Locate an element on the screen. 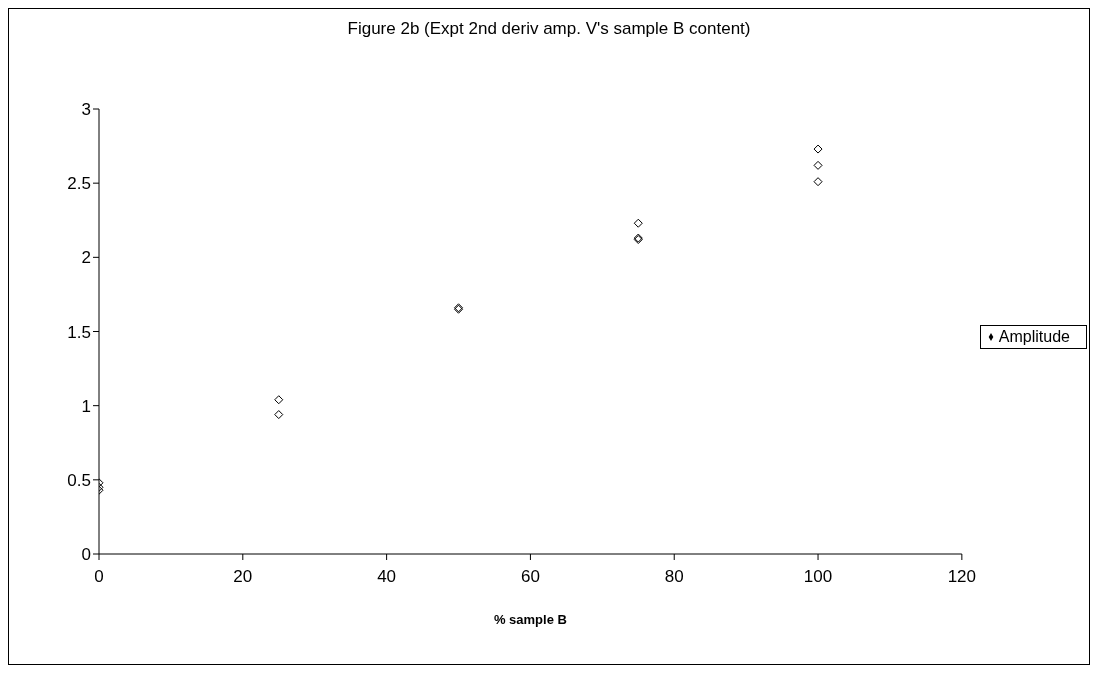 Image resolution: width=1106 pixels, height=680 pixels. y-tick-label: 1.5 is located at coordinates (79, 332).